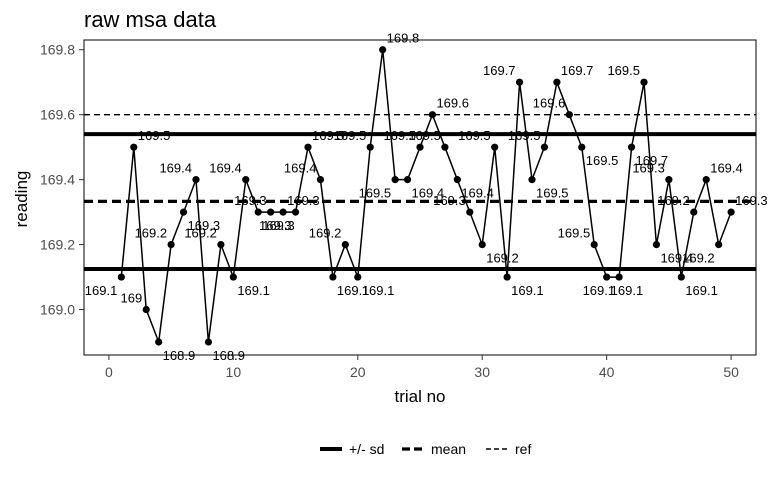  What do you see at coordinates (57, 245) in the screenshot?
I see `y-tick-label: 169.2` at bounding box center [57, 245].